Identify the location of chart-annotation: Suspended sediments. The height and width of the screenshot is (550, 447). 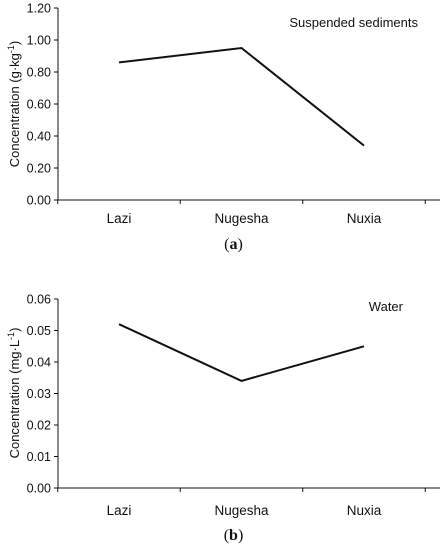
(353, 22).